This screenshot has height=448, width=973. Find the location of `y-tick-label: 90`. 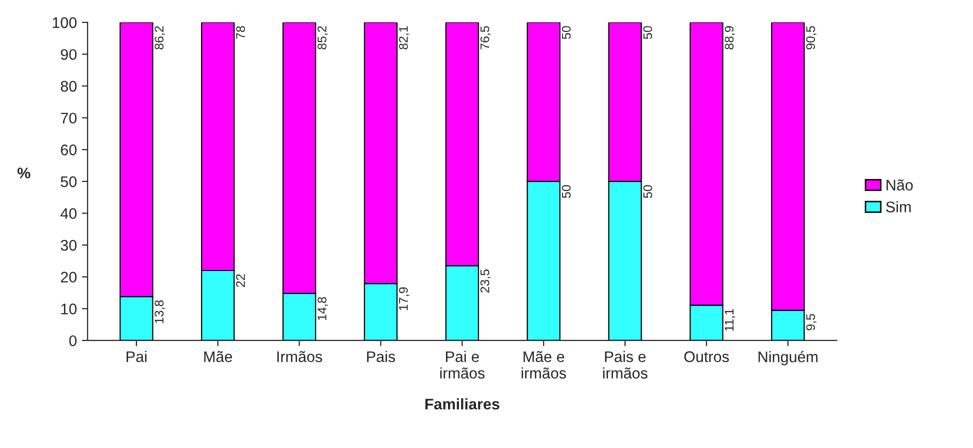

y-tick-label: 90 is located at coordinates (68, 54).